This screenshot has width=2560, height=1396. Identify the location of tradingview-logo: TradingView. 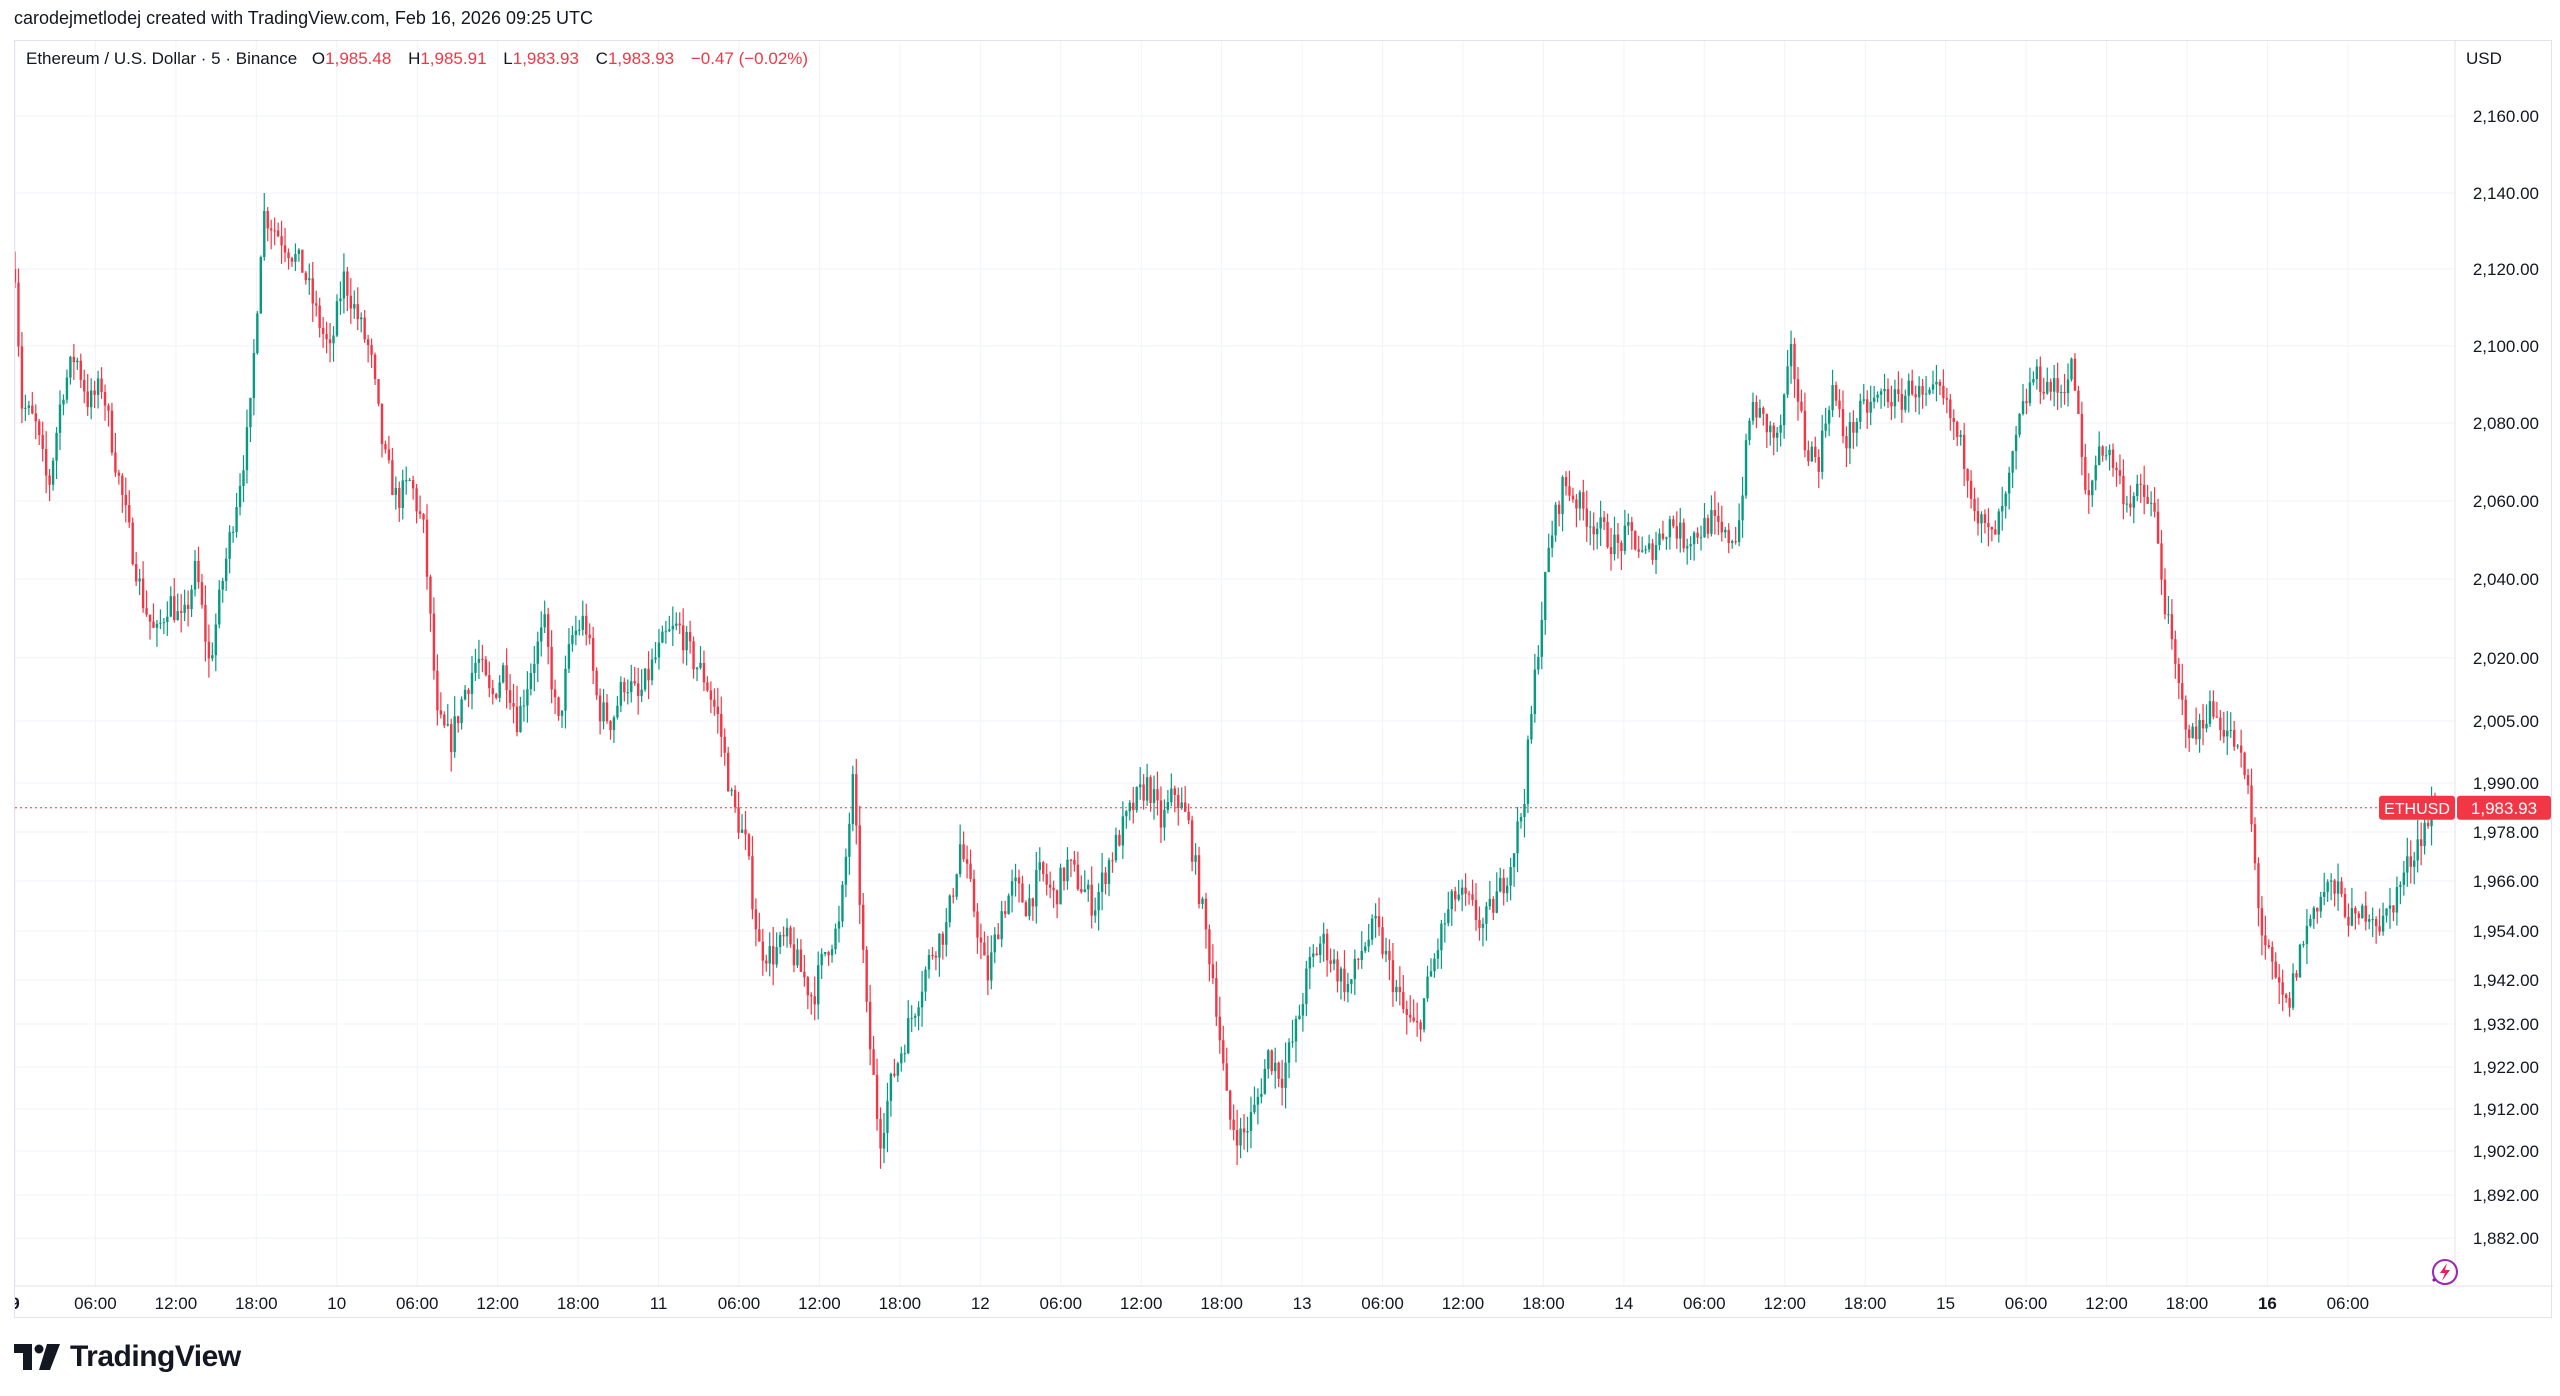
(127, 1357).